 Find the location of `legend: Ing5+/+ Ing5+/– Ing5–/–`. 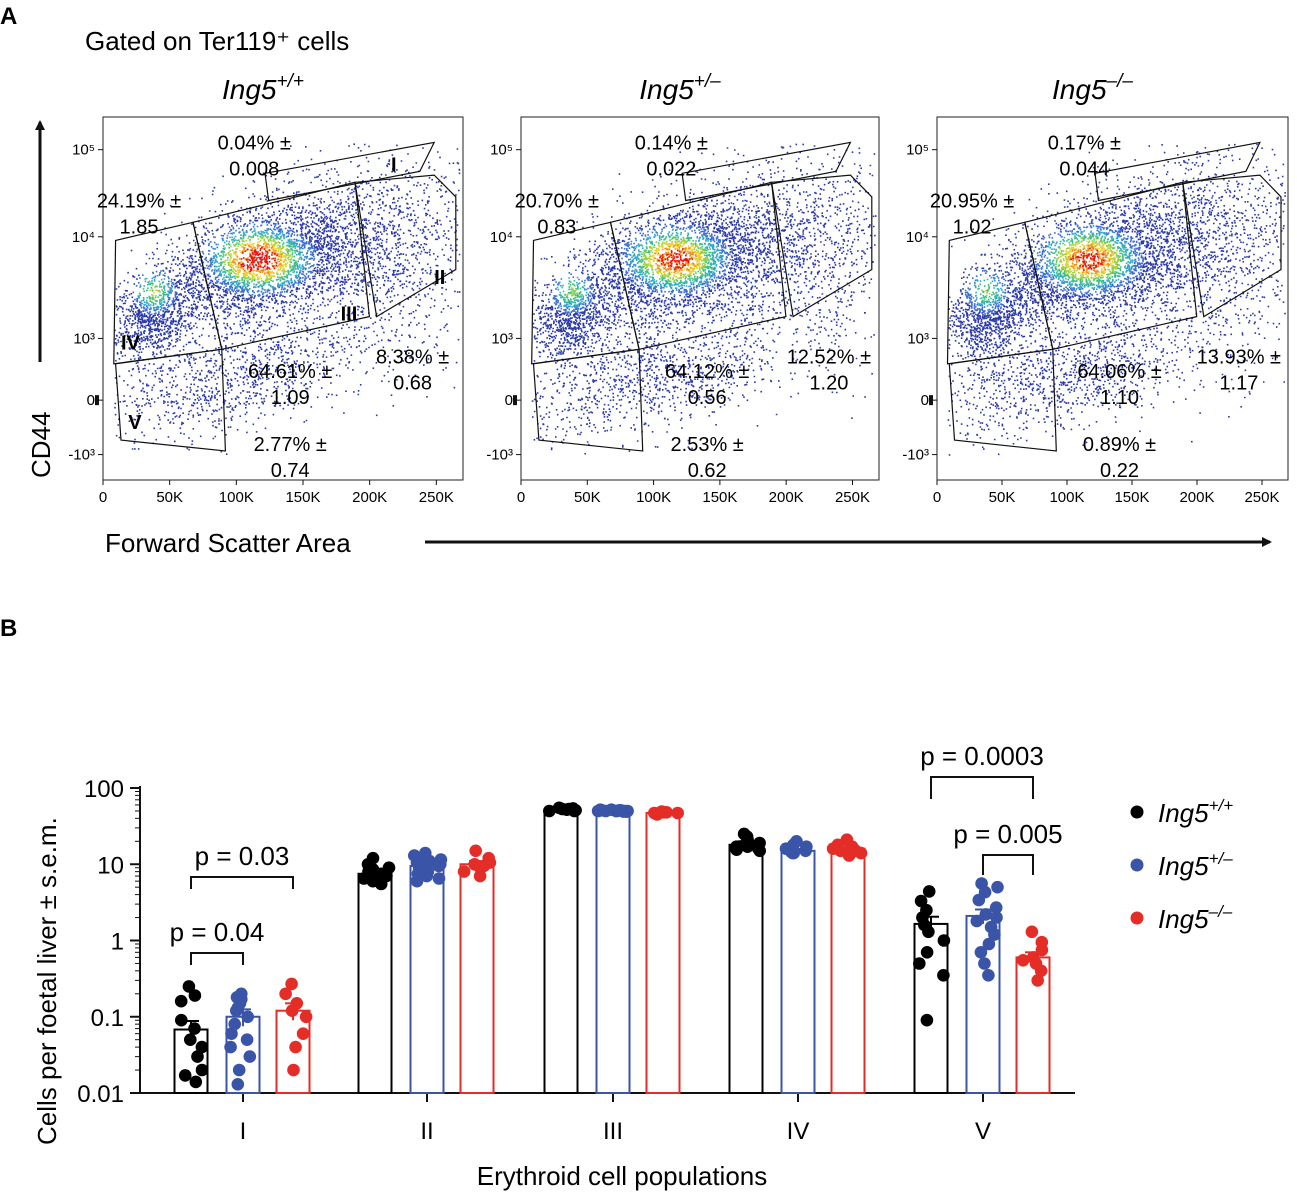

legend: Ing5+/+ Ing5+/– Ing5–/– is located at coordinates (1181, 865).